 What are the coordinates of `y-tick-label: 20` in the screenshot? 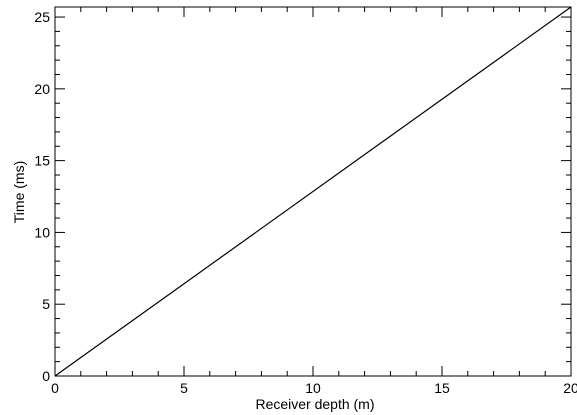 It's located at (42, 89).